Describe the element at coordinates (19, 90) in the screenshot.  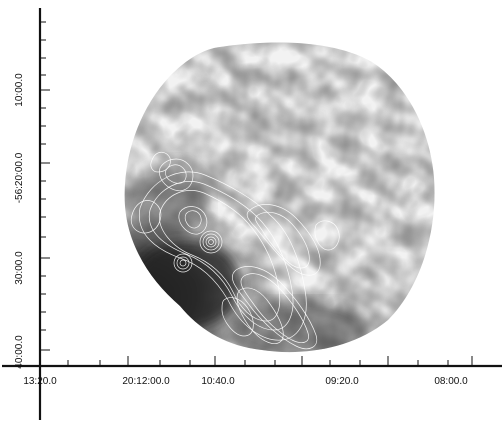
I see `y-tick-label-0: 10:00.0` at that location.